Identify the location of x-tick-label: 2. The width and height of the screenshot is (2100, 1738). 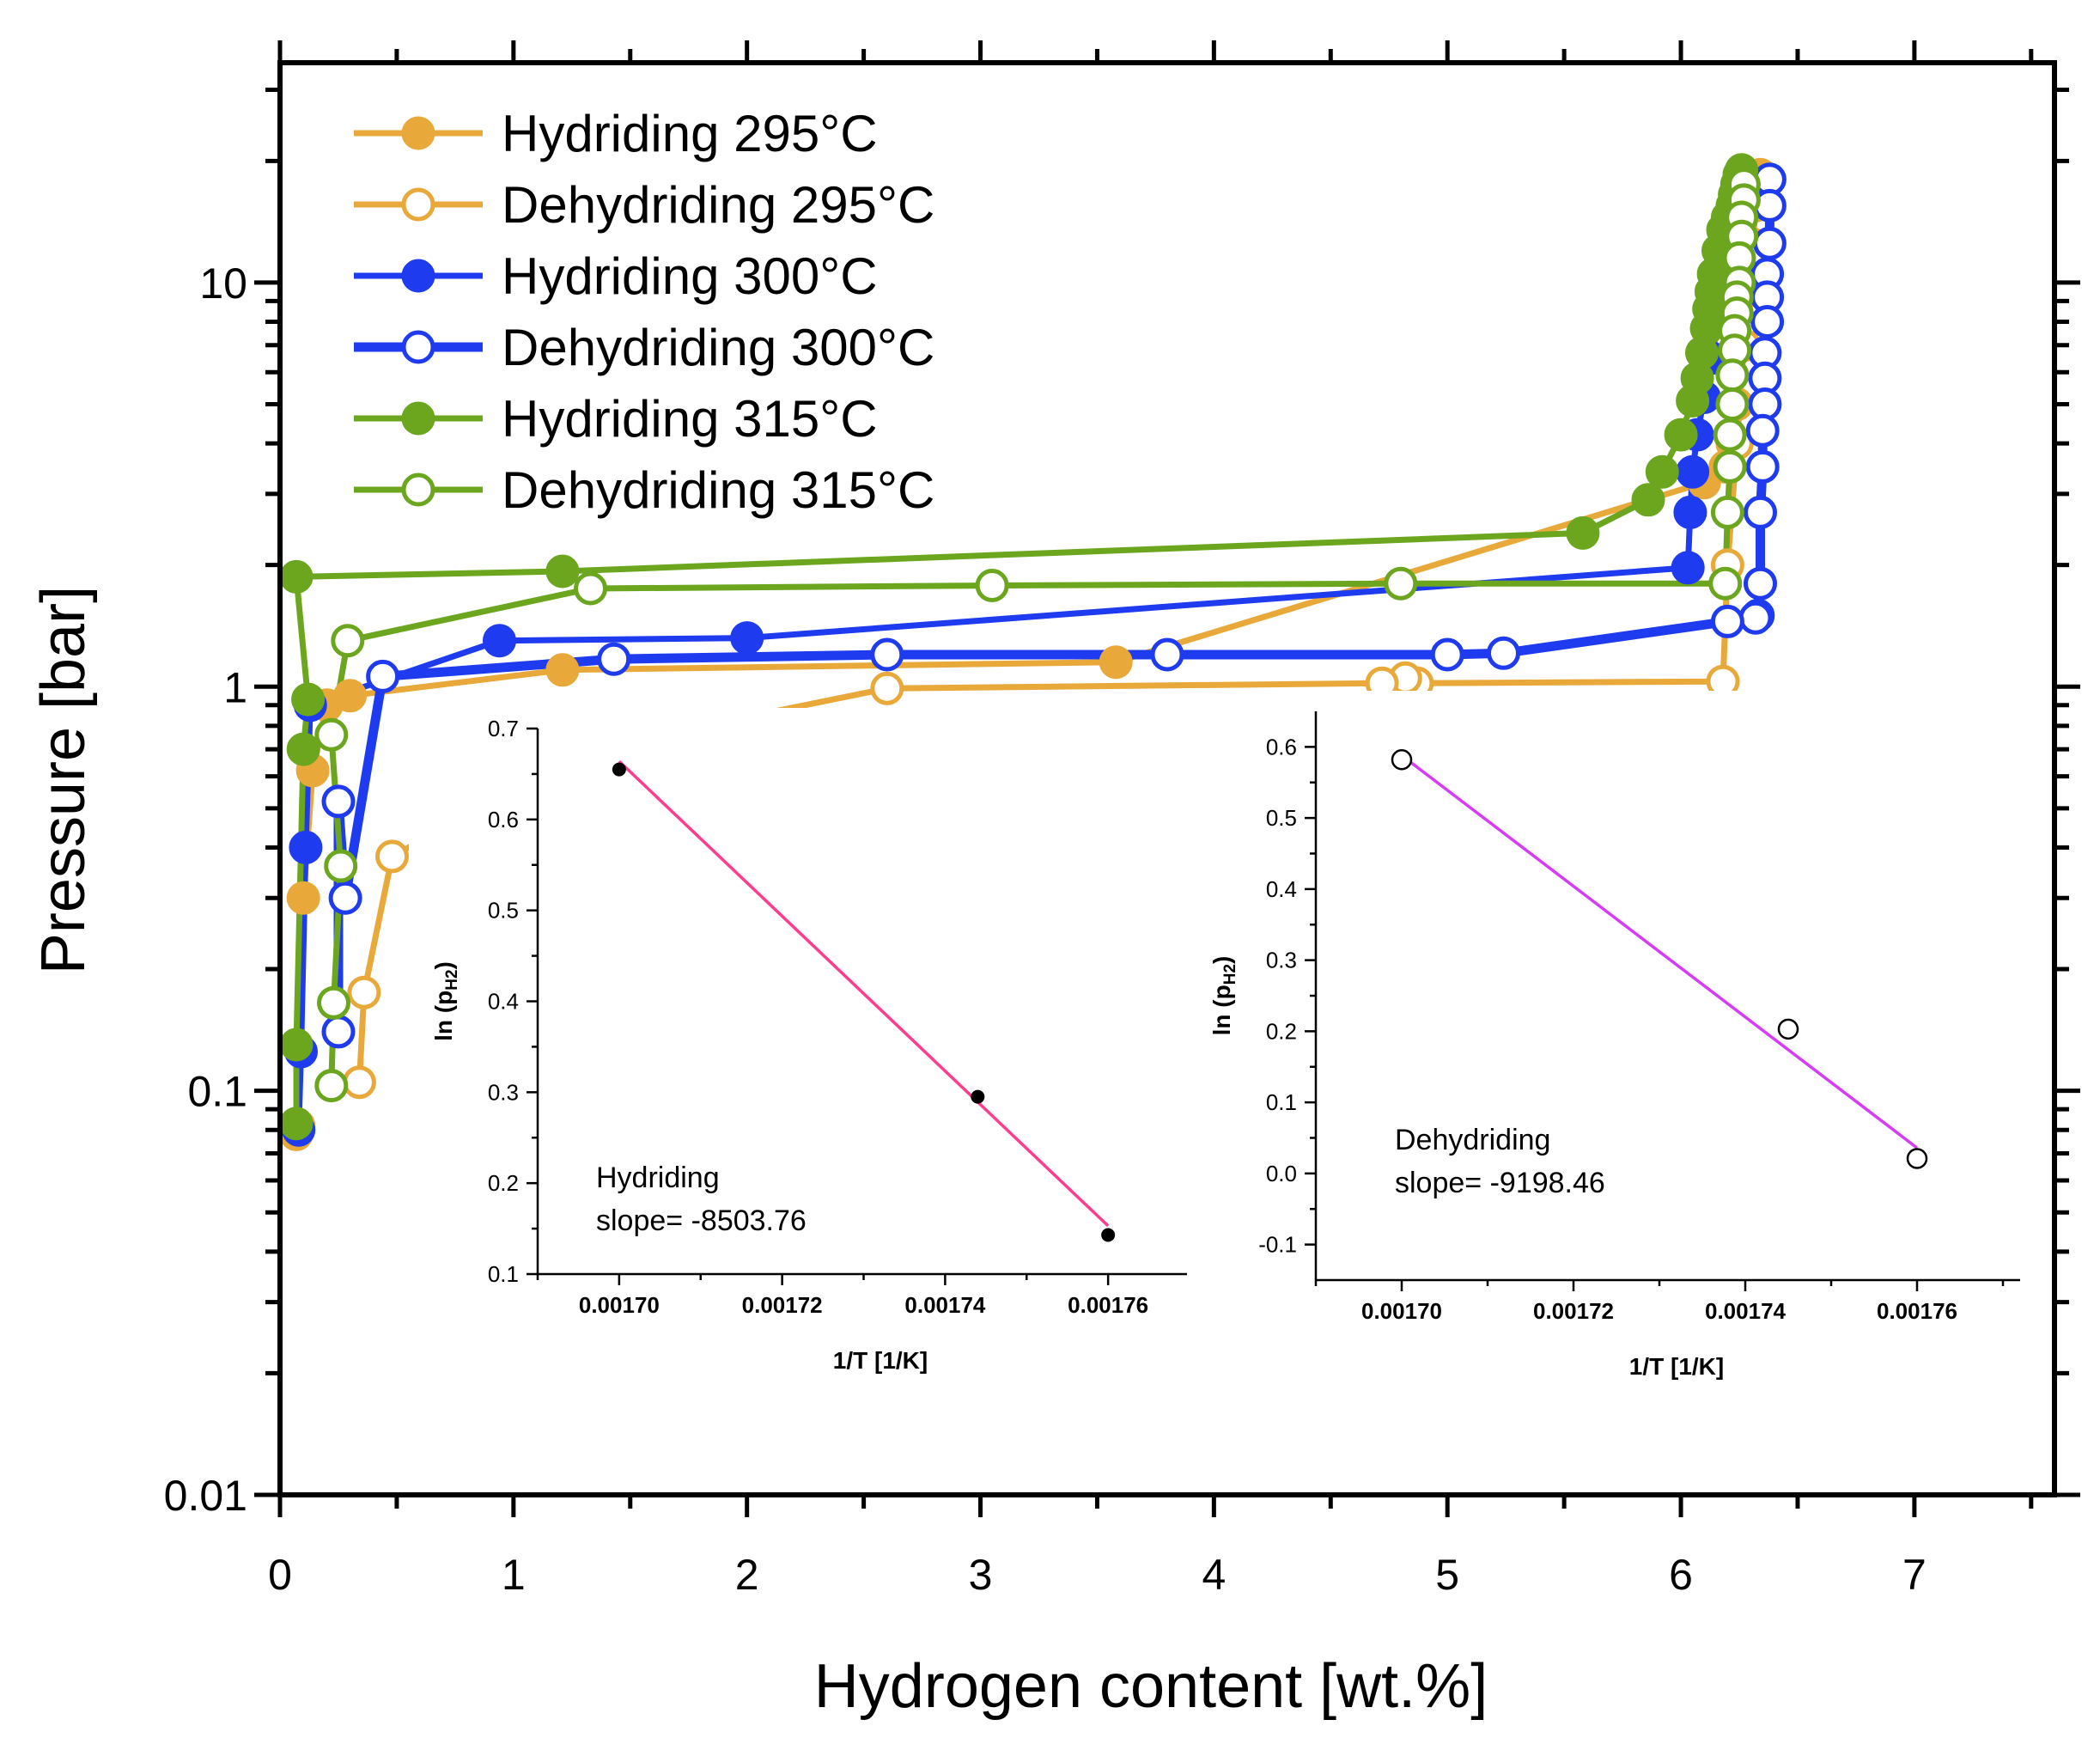
(747, 1575).